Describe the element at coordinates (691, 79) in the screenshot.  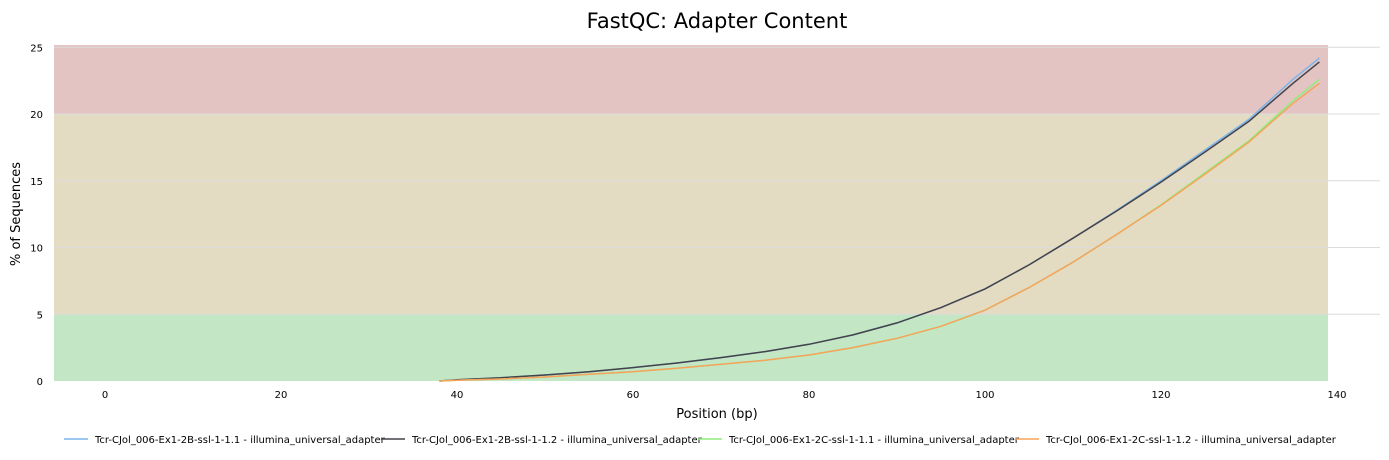
I see `band-fail` at that location.